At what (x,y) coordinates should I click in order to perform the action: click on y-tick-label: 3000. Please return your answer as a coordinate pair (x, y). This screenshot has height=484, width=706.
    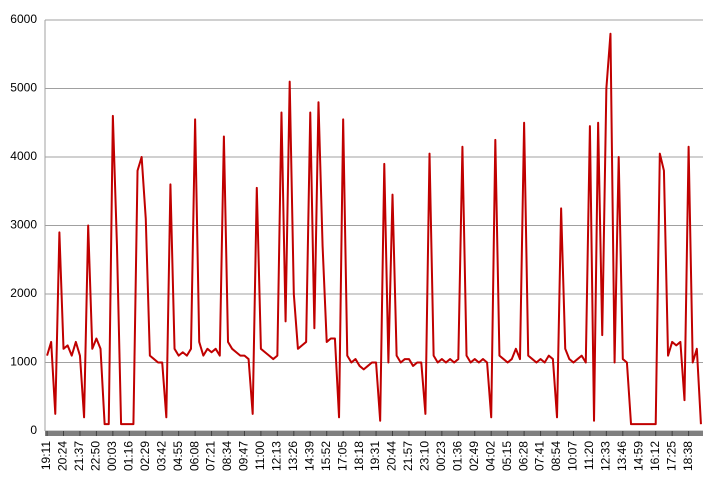
    Looking at the image, I should click on (23, 225).